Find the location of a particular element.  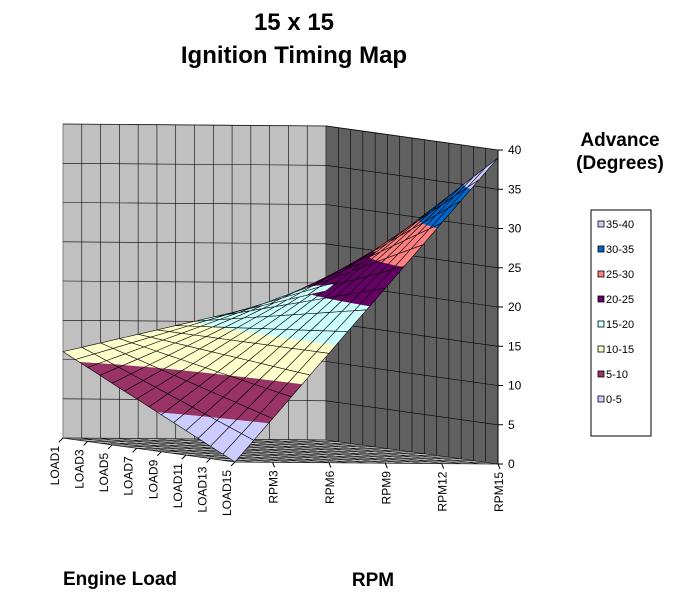

load-axis-tick-label: LOAD11 is located at coordinates (178, 485).